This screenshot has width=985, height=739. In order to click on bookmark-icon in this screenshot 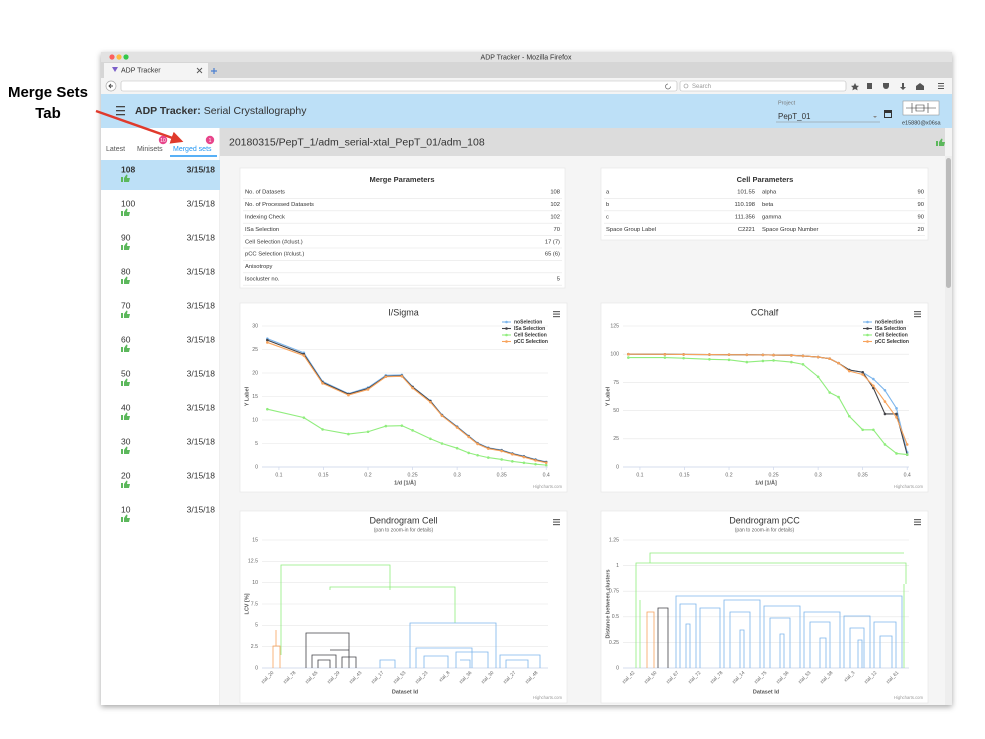, I will do `click(855, 87)`.